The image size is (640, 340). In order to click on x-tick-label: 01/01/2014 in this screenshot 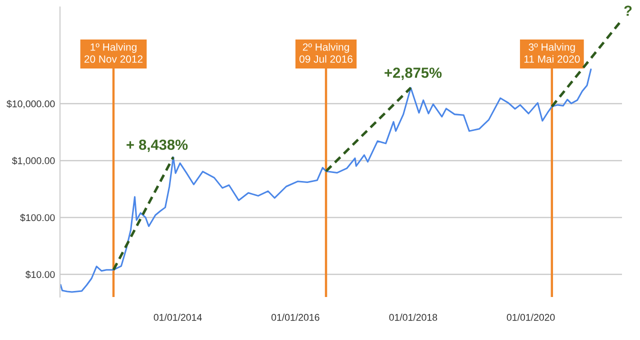, I will do `click(178, 317)`.